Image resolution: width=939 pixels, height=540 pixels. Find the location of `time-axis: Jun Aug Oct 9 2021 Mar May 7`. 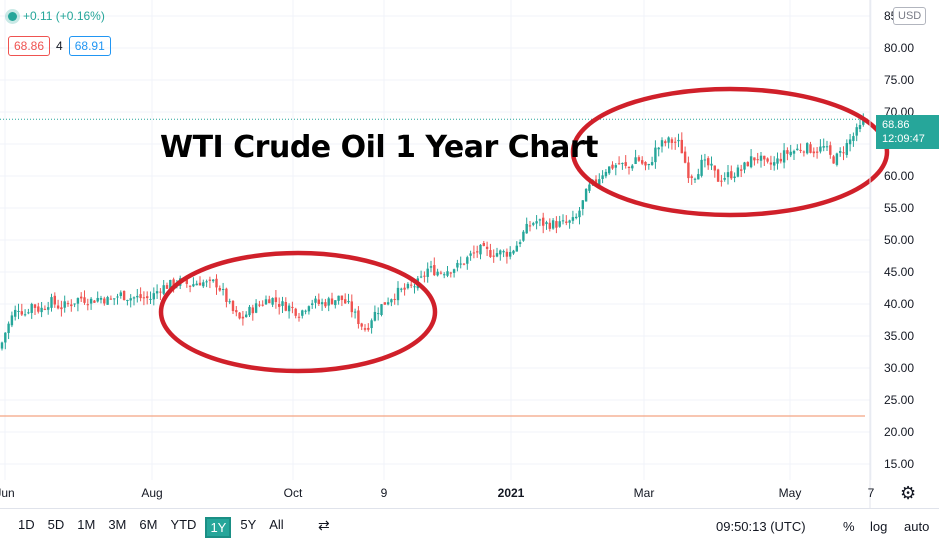

time-axis: Jun Aug Oct 9 2021 Mar May 7 is located at coordinates (437, 493).